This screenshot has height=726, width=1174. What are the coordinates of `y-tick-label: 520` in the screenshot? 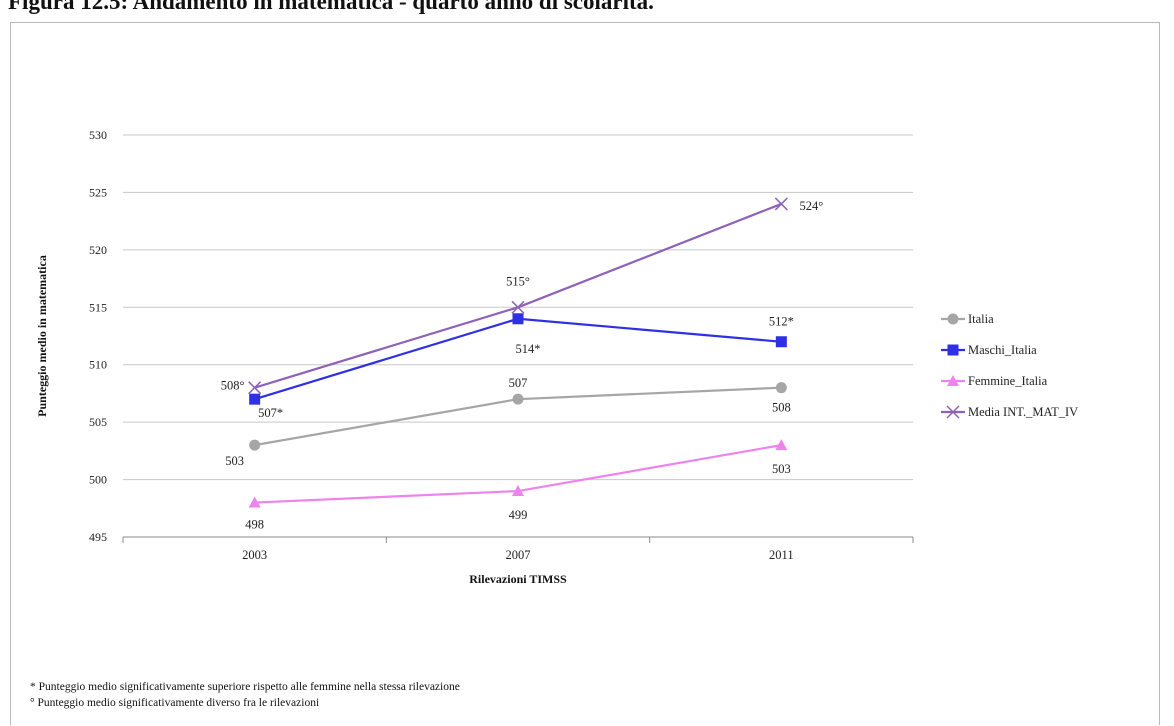 It's located at (98, 250).